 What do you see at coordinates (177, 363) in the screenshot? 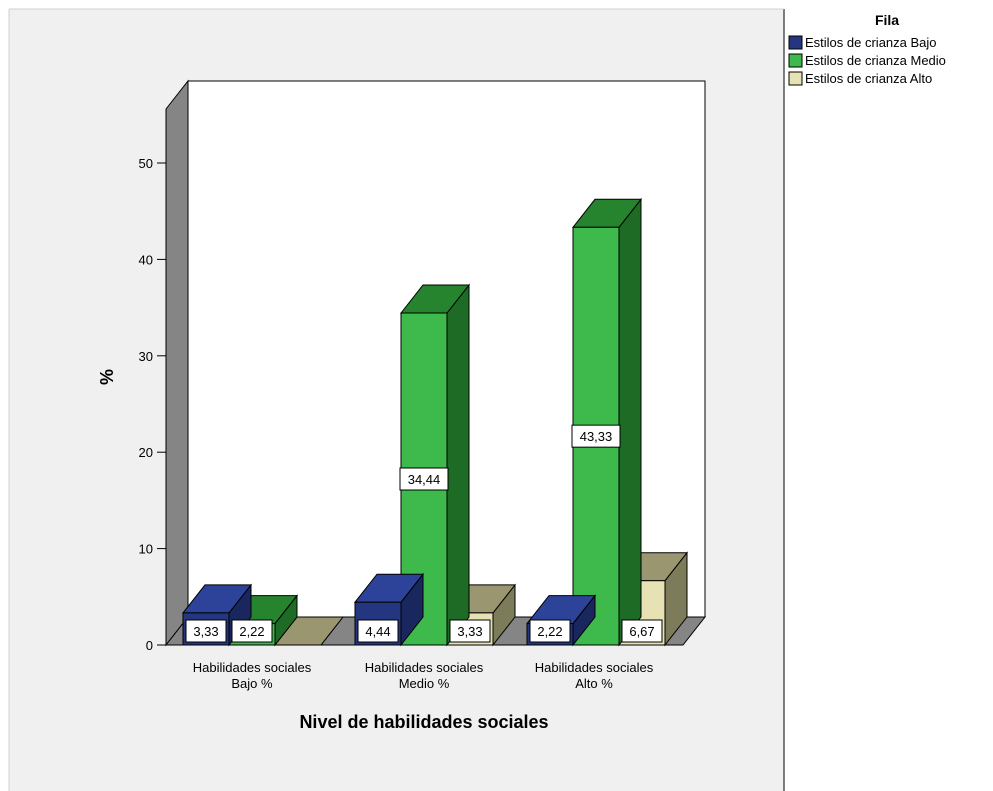
I see `side-wall` at bounding box center [177, 363].